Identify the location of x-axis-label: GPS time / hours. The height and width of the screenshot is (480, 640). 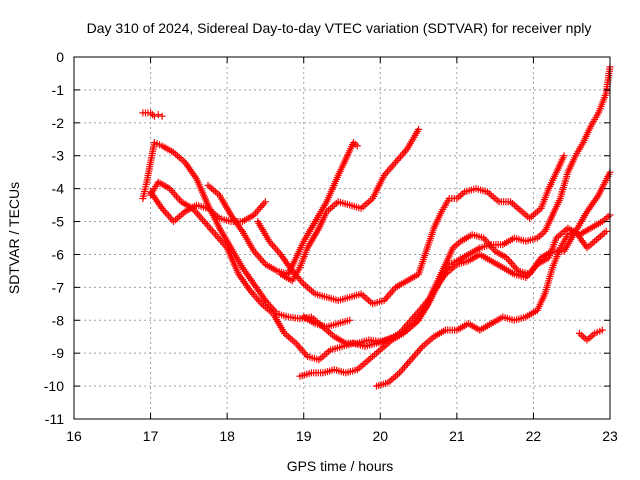
(340, 466).